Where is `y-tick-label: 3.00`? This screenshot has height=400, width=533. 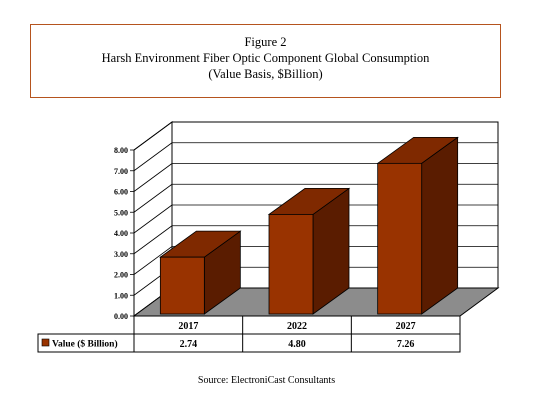 y-tick-label: 3.00 is located at coordinates (121, 254).